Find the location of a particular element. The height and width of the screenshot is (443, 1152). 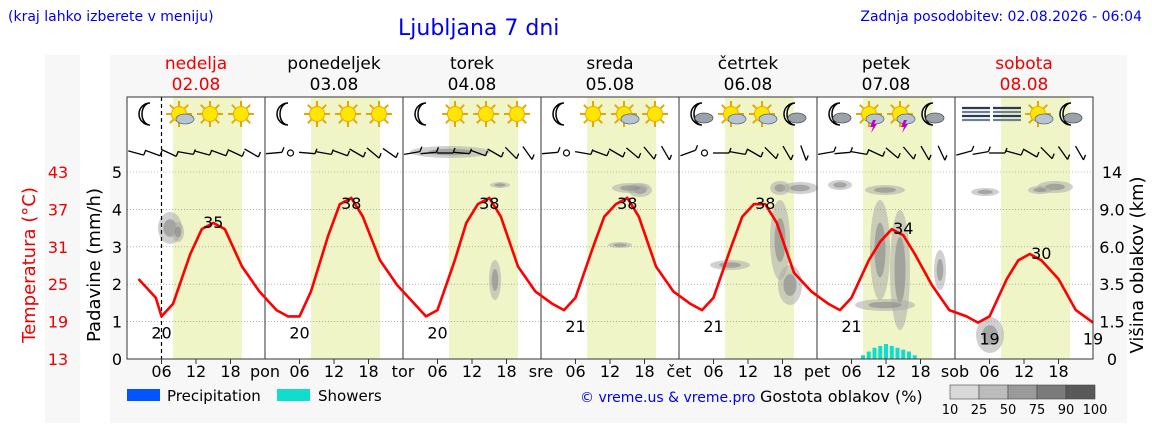

temperature-label: 38 is located at coordinates (765, 203).